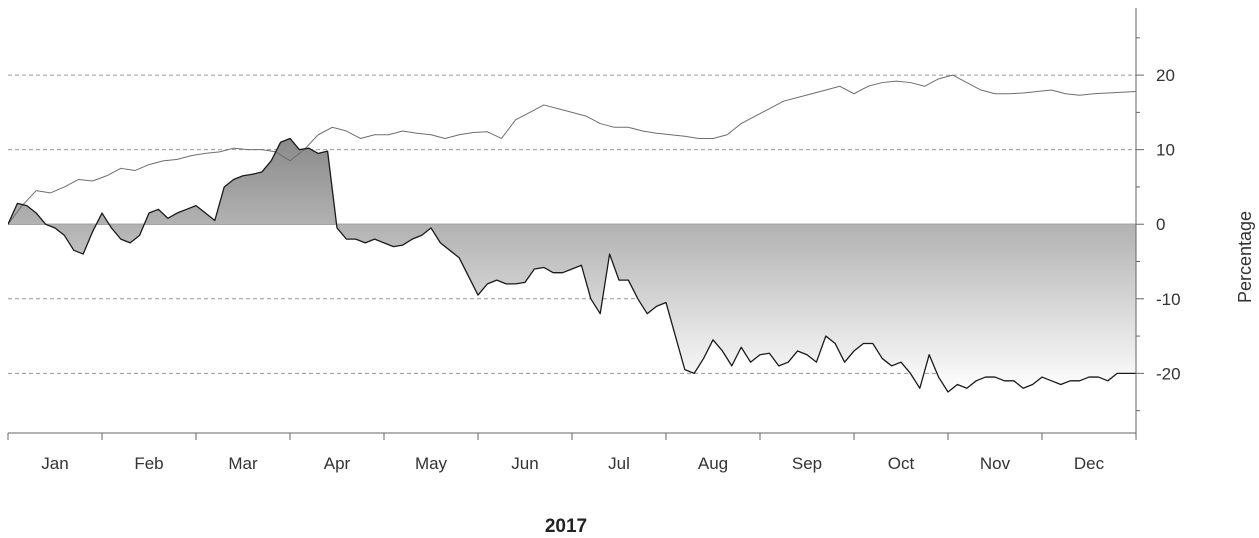  What do you see at coordinates (337, 463) in the screenshot?
I see `x-tick-label: Apr` at bounding box center [337, 463].